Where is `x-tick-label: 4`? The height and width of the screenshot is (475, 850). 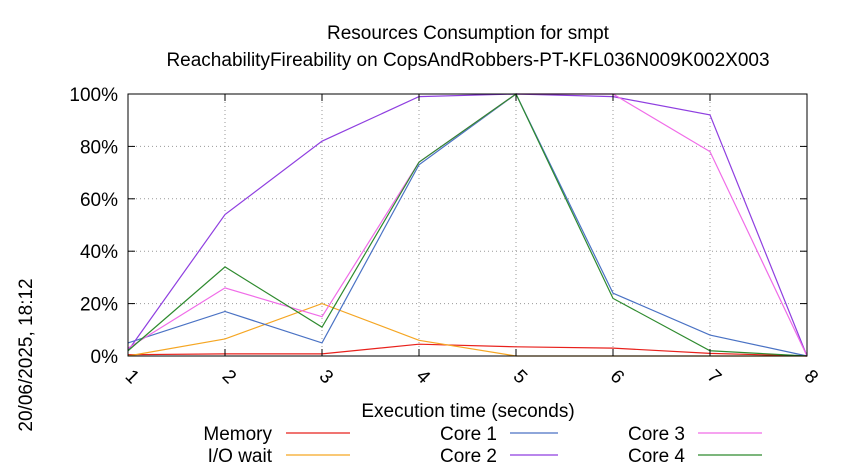 x-tick-label: 4 is located at coordinates (423, 377).